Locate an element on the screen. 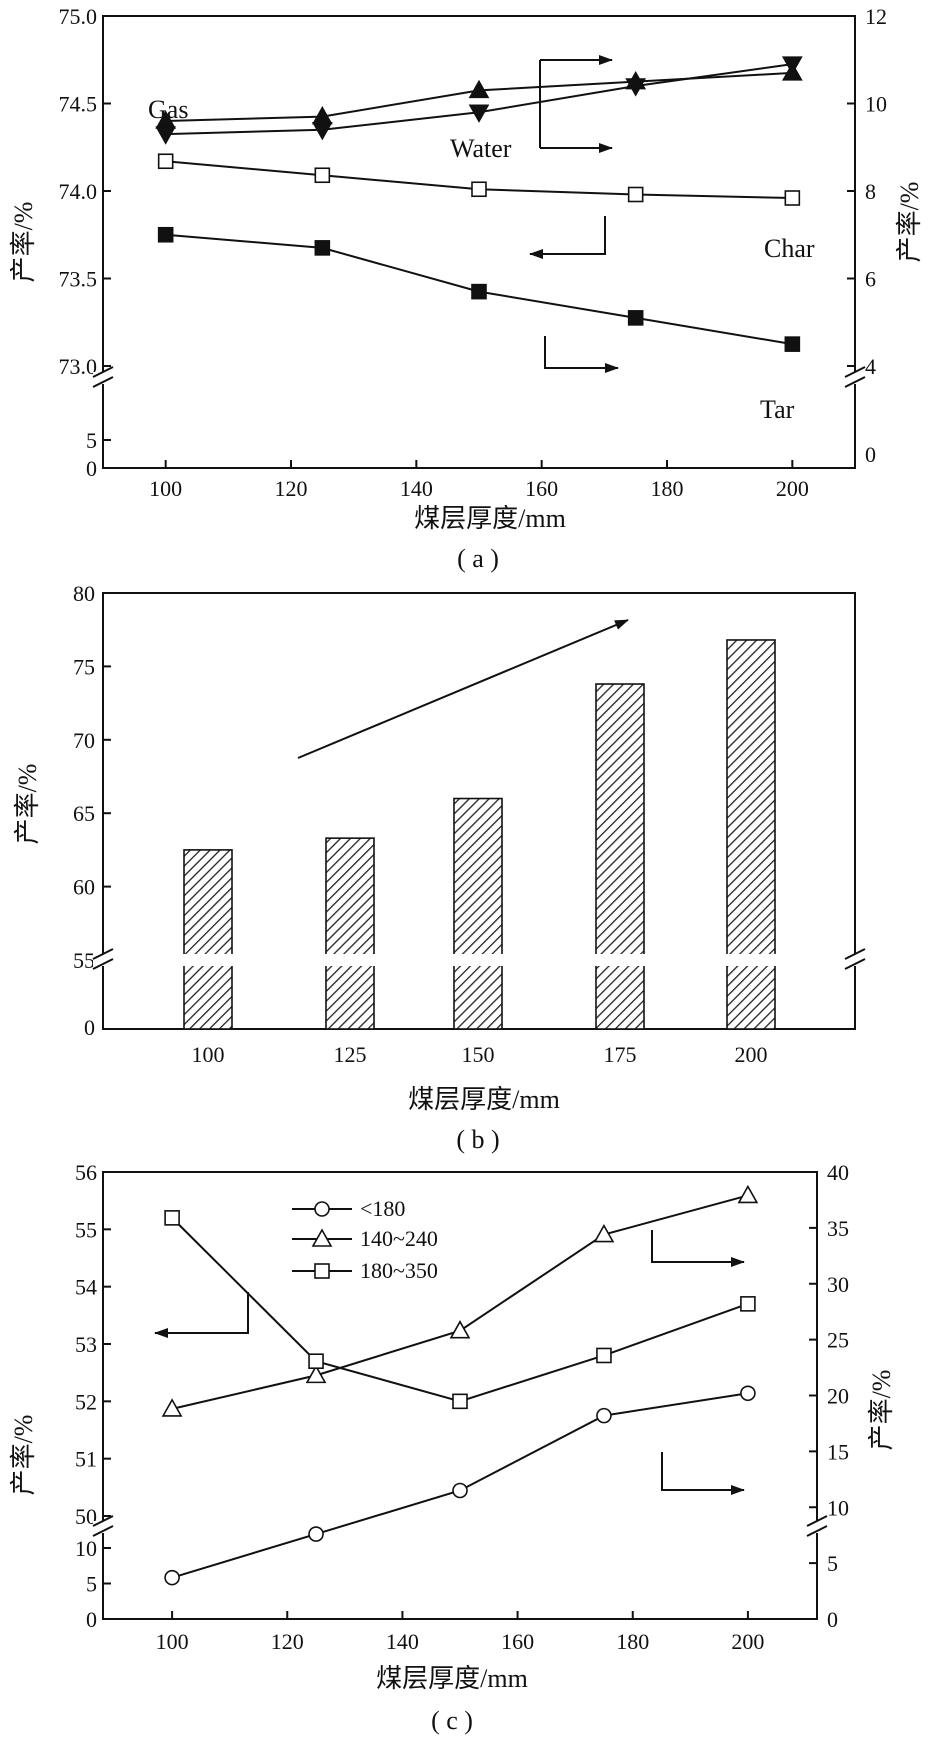  a-yl-label-3: 74.5 is located at coordinates (78, 104).